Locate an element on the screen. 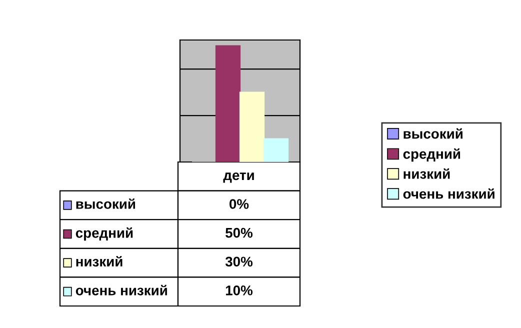 Image resolution: width=521 pixels, height=328 pixels. legend-label: низкий is located at coordinates (427, 173).